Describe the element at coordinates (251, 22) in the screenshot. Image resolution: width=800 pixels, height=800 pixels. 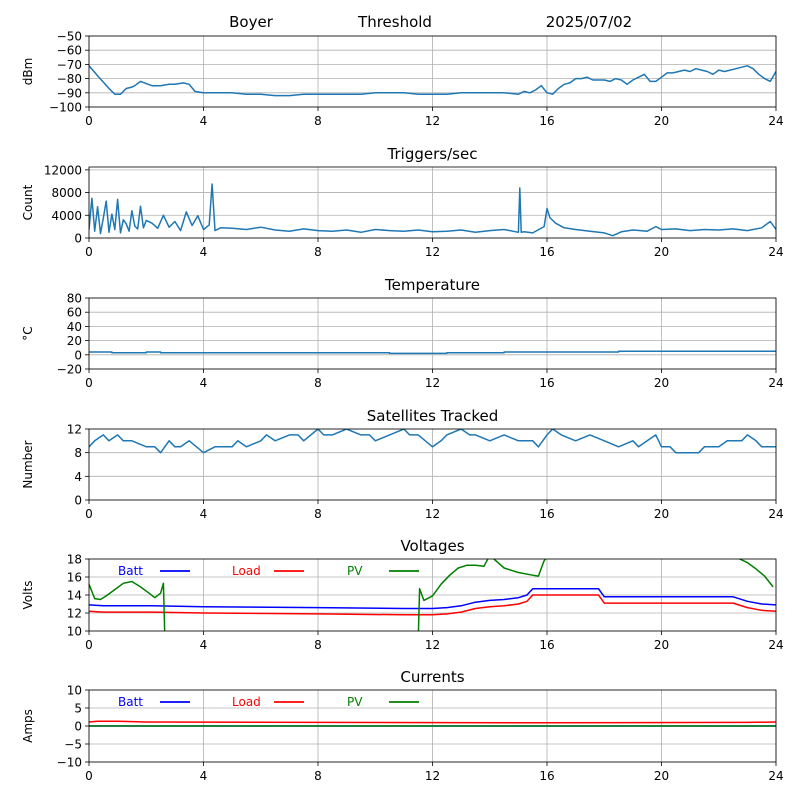
I see `station-name: Boyer` at that location.